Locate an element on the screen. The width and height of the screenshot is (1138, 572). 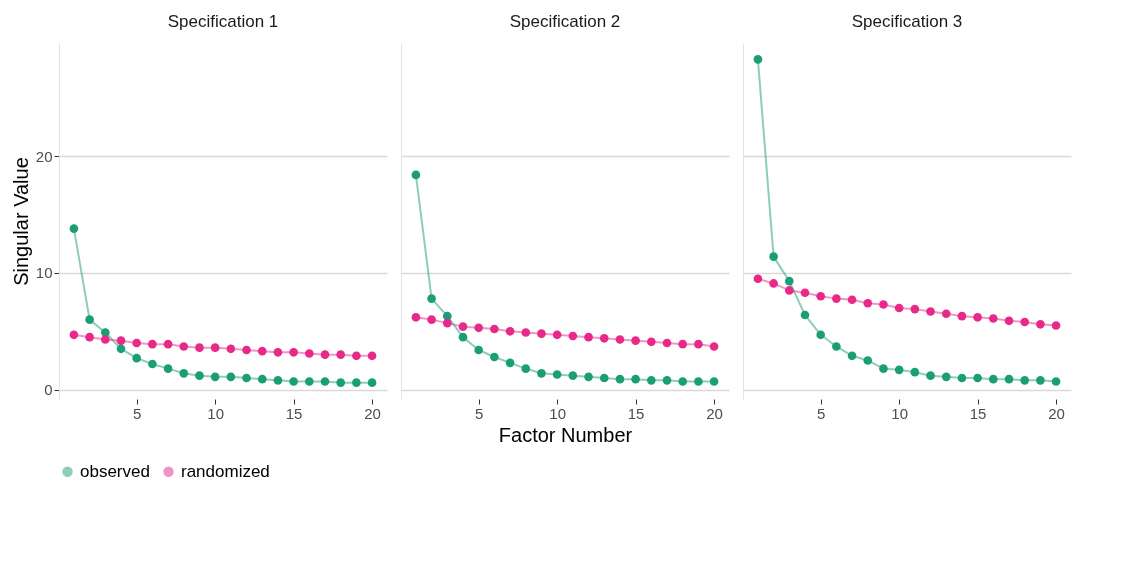
y-tick-label: 10 is located at coordinates (44, 273).